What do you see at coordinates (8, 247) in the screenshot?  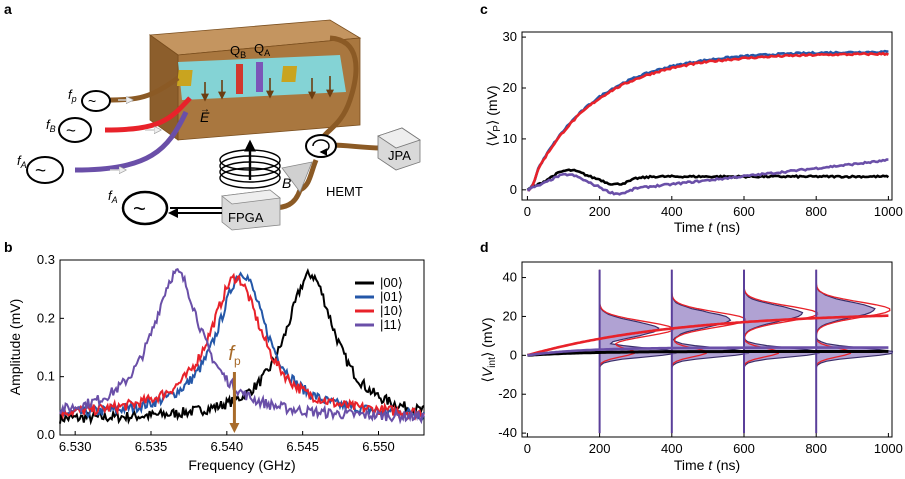 I see `panel-letter-b: b` at bounding box center [8, 247].